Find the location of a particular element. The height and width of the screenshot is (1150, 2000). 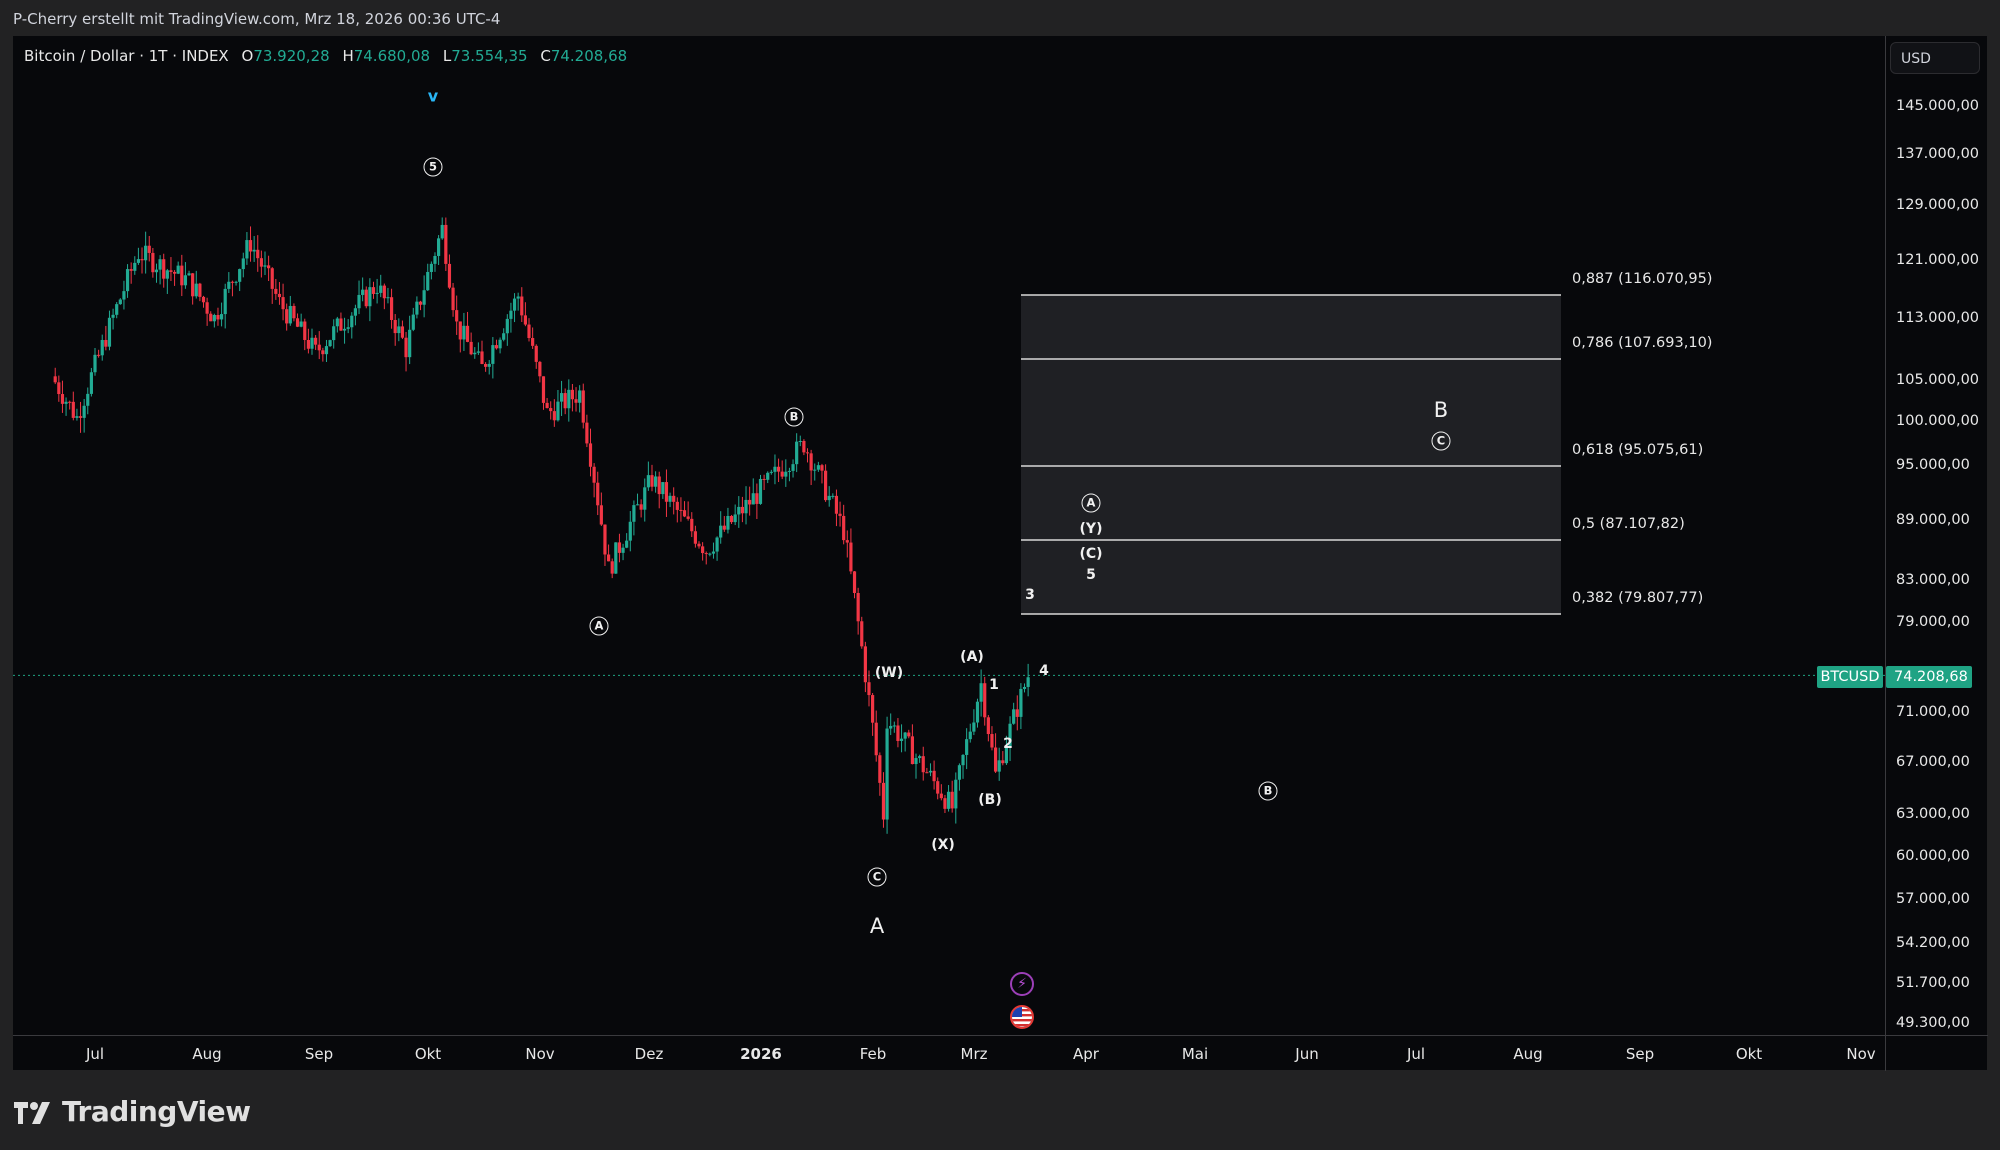

time-tick: Nov is located at coordinates (540, 1054).